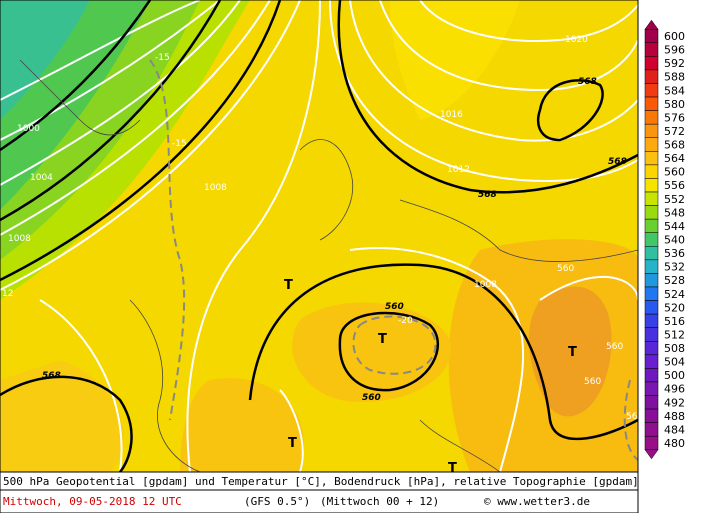 This screenshot has width=704, height=513. Describe the element at coordinates (41, 178) in the screenshot. I see `isobar-label: 1004` at that location.